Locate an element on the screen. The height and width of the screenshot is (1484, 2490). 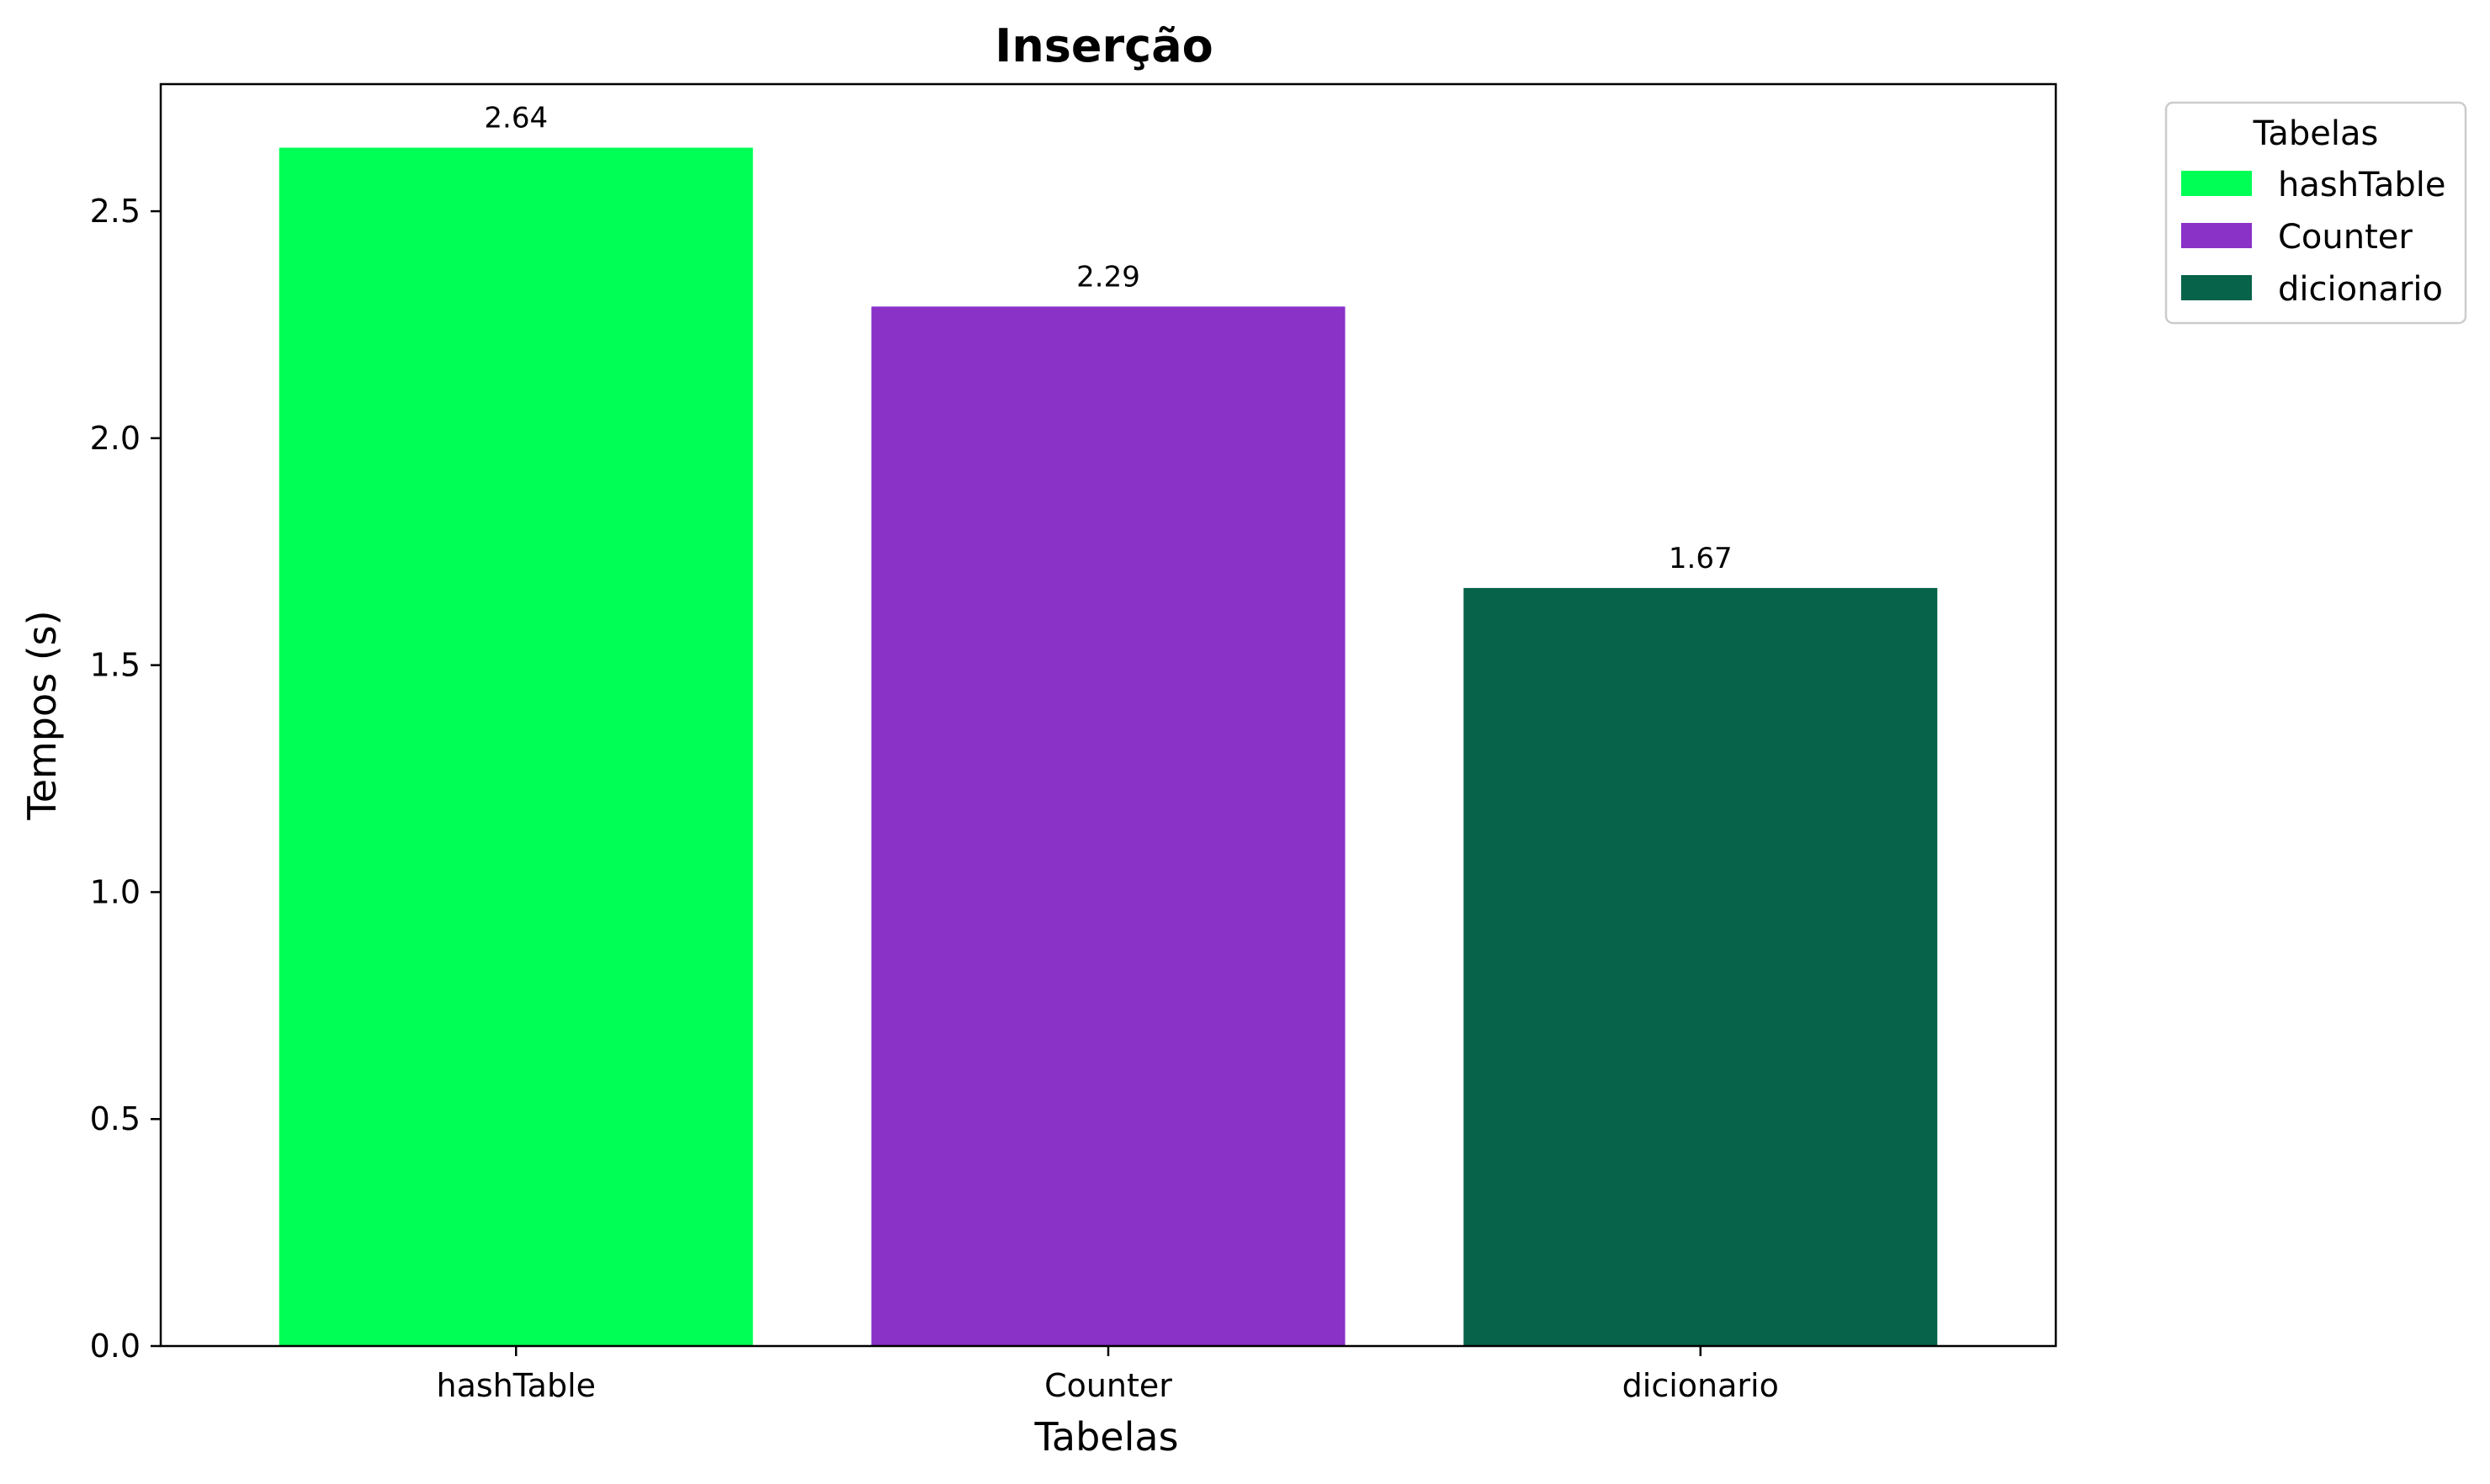
bar-dicionario is located at coordinates (1701, 966).